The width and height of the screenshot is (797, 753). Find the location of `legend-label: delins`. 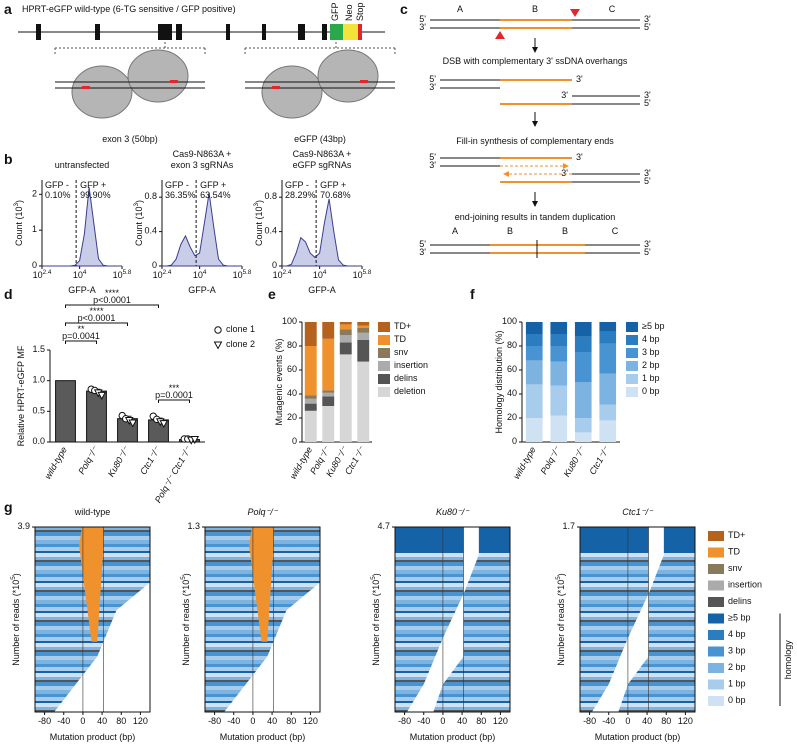

legend-label: delins is located at coordinates (740, 601).